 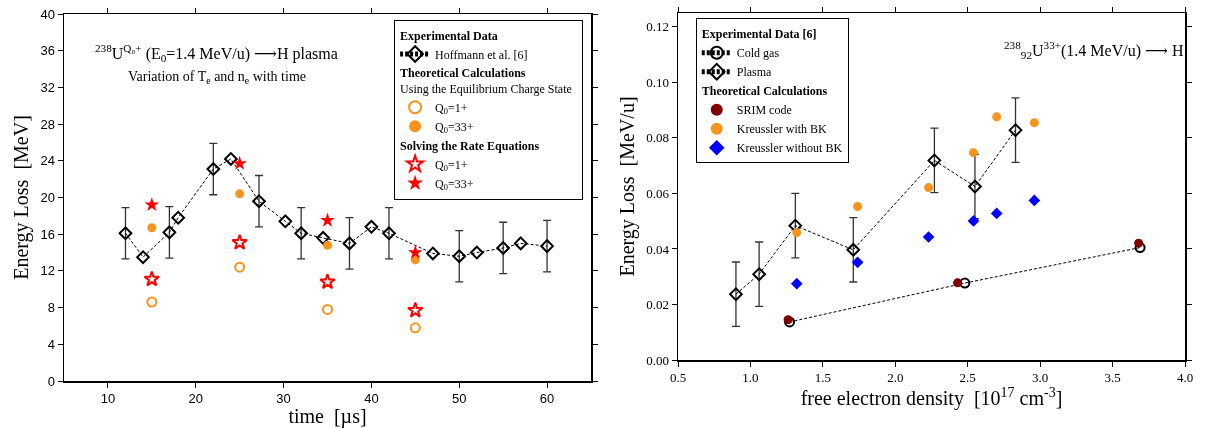 What do you see at coordinates (371, 399) in the screenshot?
I see `x-tick-label: 40` at bounding box center [371, 399].